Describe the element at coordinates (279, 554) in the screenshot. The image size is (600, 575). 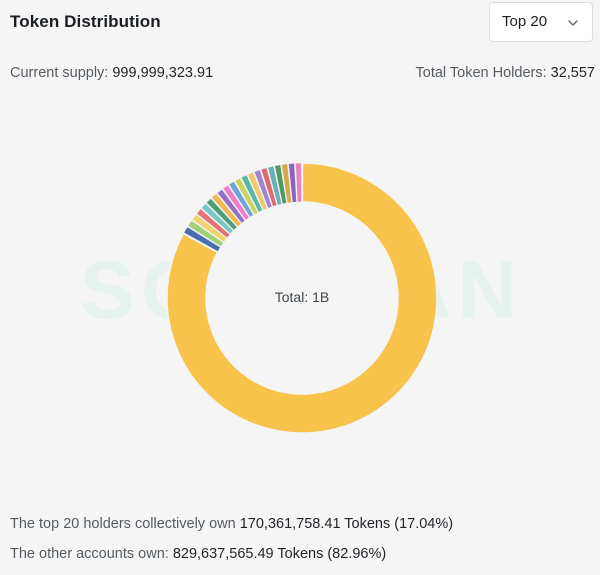
I see `other-accounts-summary-value: 829,637,565.49 Tokens (82.96%)` at that location.